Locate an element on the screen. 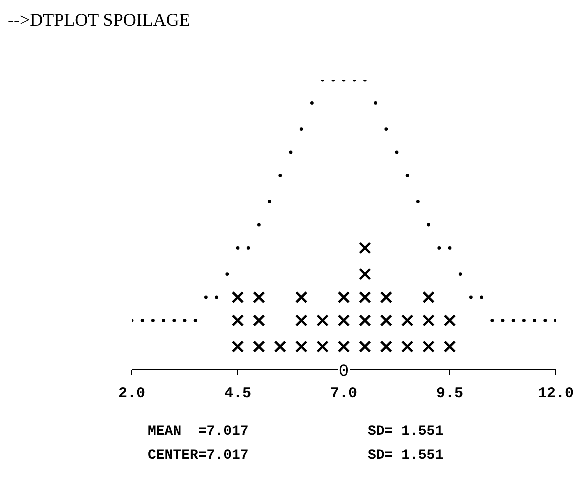 This screenshot has height=496, width=584. annotation: 0 is located at coordinates (344, 372).